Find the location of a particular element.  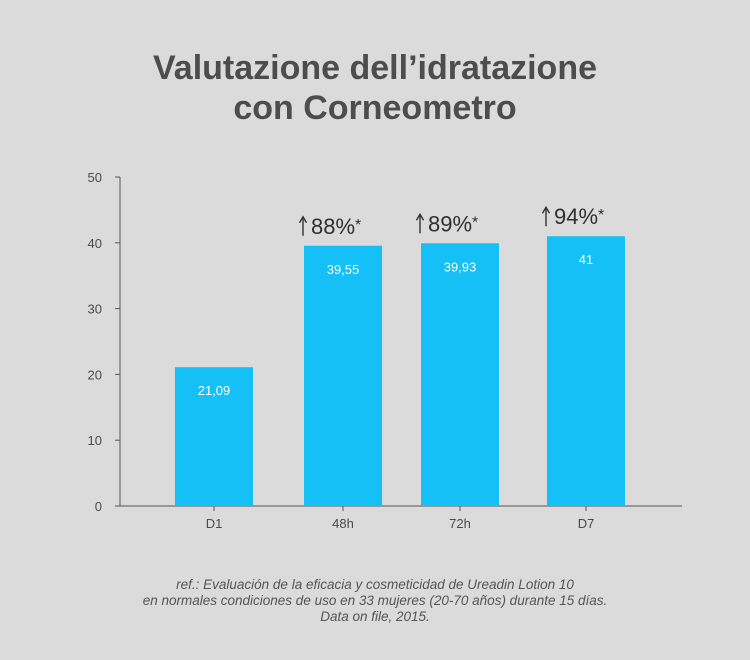

bar-data-label: 41 is located at coordinates (586, 259).